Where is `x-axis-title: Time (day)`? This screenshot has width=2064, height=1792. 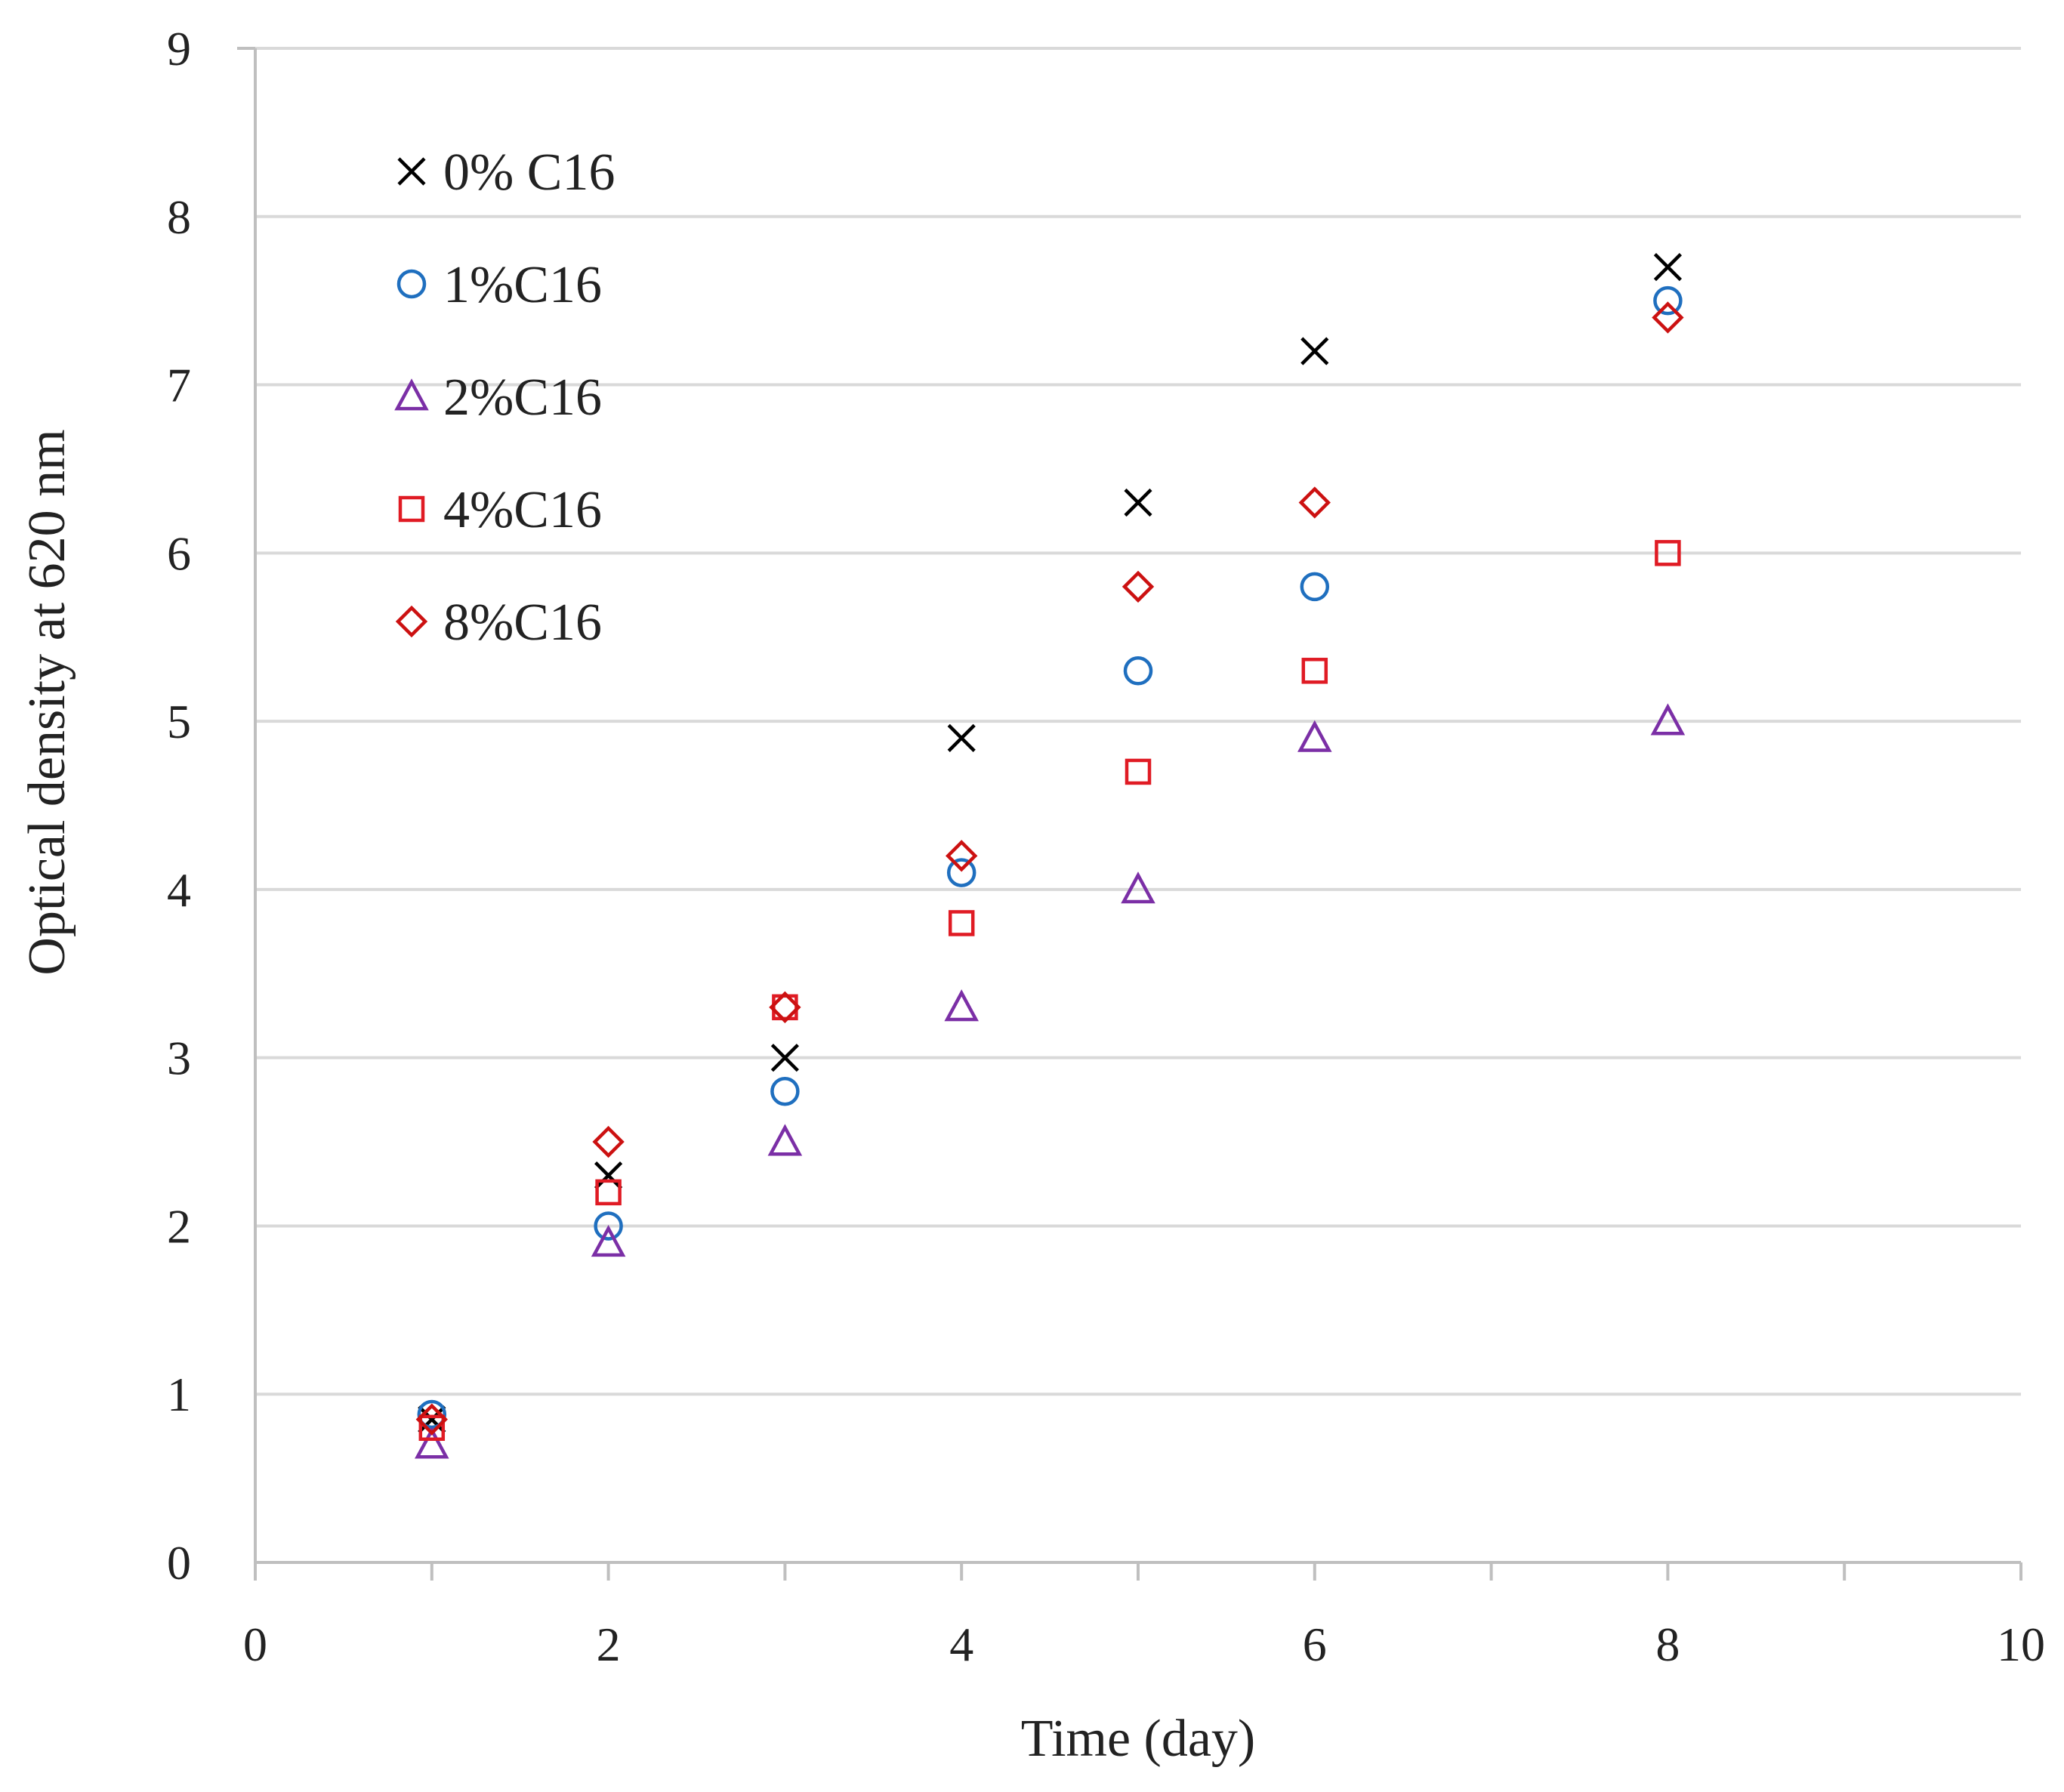 x-axis-title: Time (day) is located at coordinates (1138, 1739).